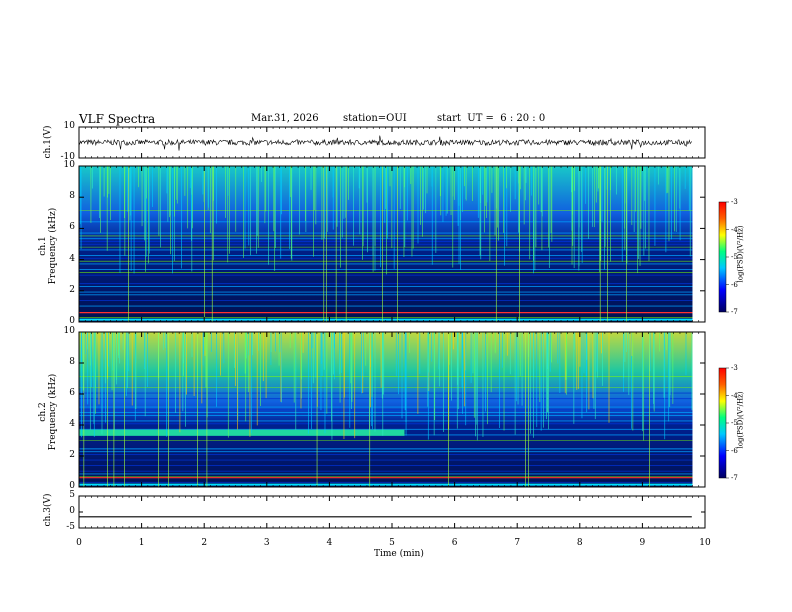 The image size is (792, 612). Describe the element at coordinates (72, 362) in the screenshot. I see `ch2-spectrogram-ytick-label: 8` at that location.